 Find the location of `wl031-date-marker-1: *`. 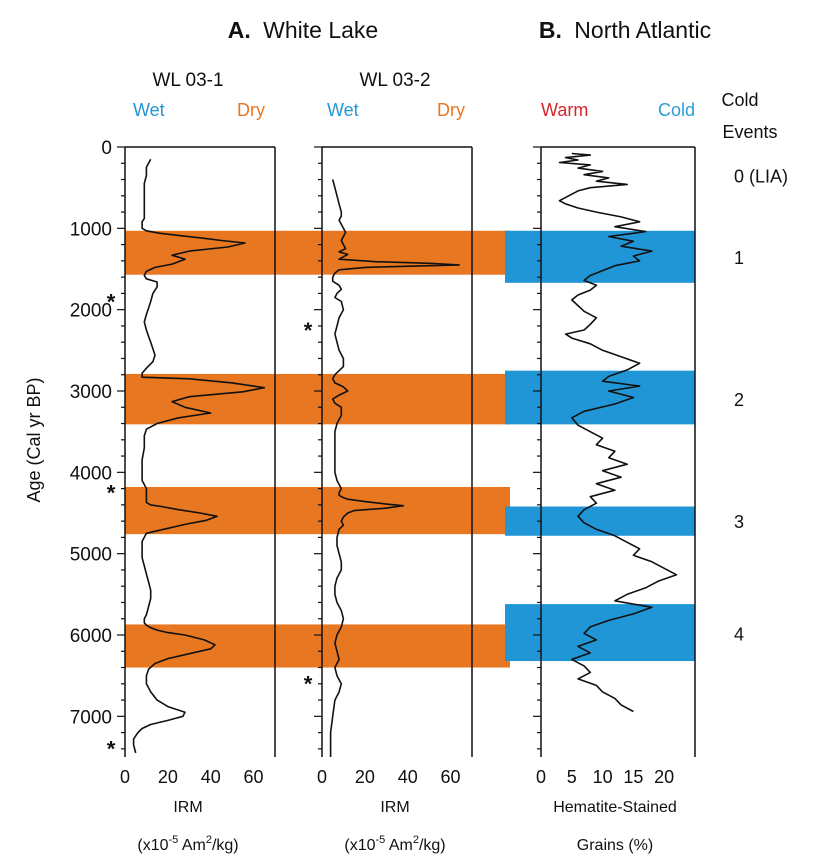

wl031-date-marker-1: * is located at coordinates (111, 301).